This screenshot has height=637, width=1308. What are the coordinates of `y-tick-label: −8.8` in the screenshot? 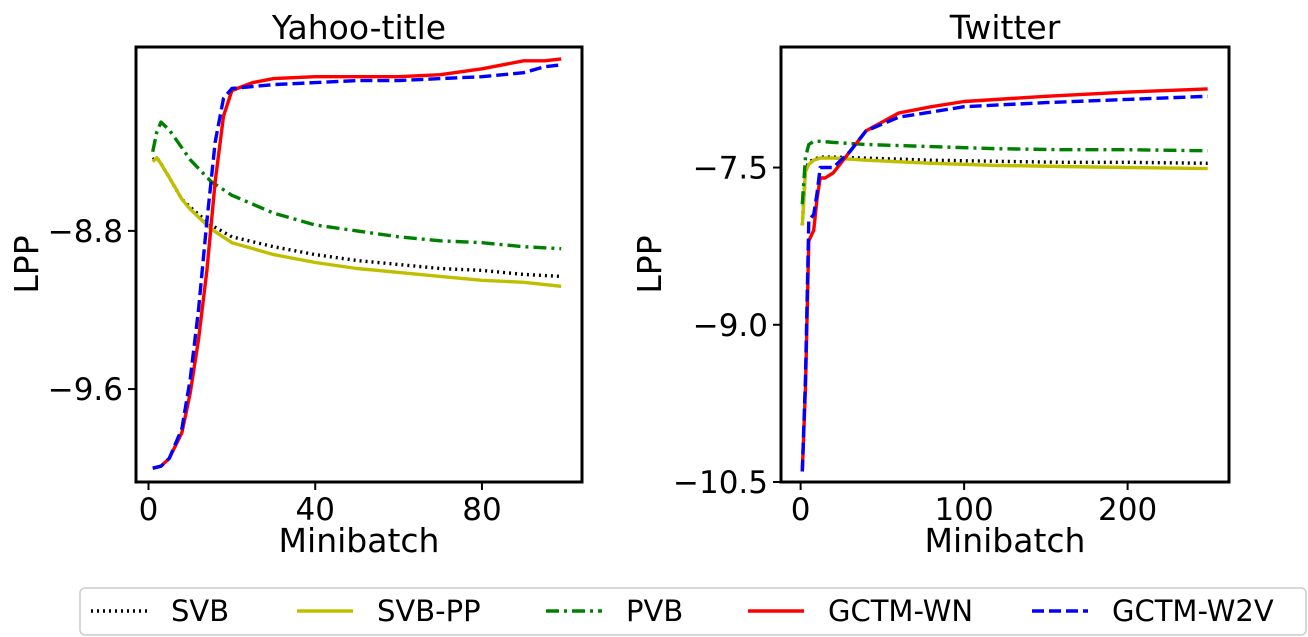 It's located at (85, 232).